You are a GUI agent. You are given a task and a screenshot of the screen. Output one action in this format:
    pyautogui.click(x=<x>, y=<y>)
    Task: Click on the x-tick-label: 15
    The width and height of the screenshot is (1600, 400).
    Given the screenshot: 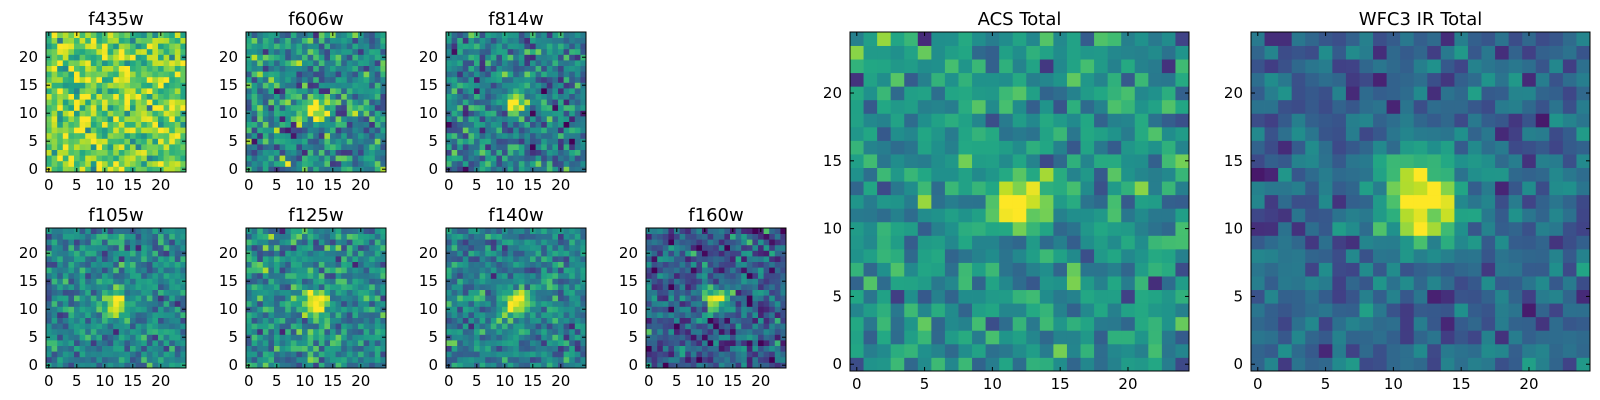 What is the action you would take?
    pyautogui.click(x=532, y=381)
    